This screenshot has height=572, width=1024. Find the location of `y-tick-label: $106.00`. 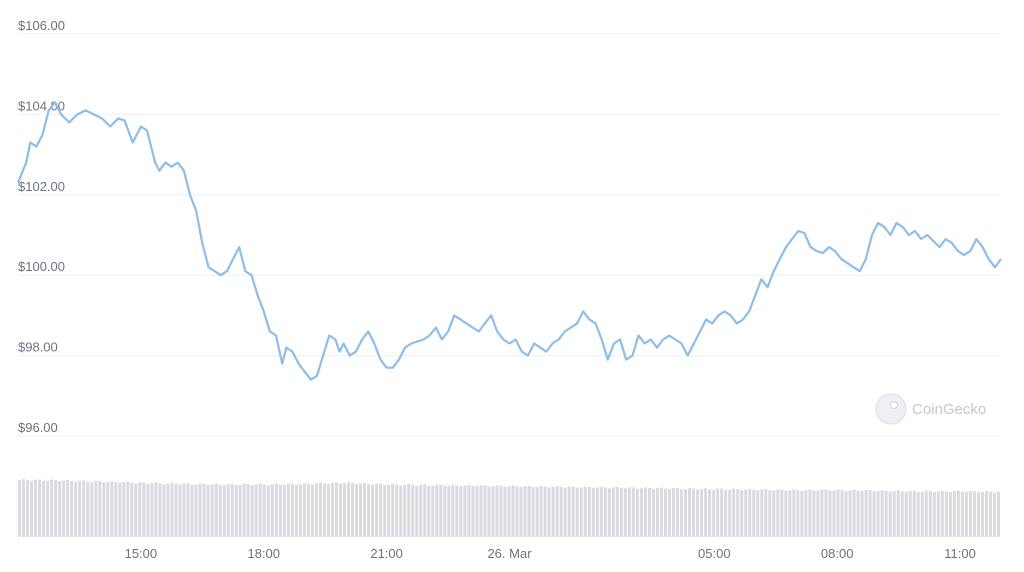

y-tick-label: $106.00 is located at coordinates (41, 25).